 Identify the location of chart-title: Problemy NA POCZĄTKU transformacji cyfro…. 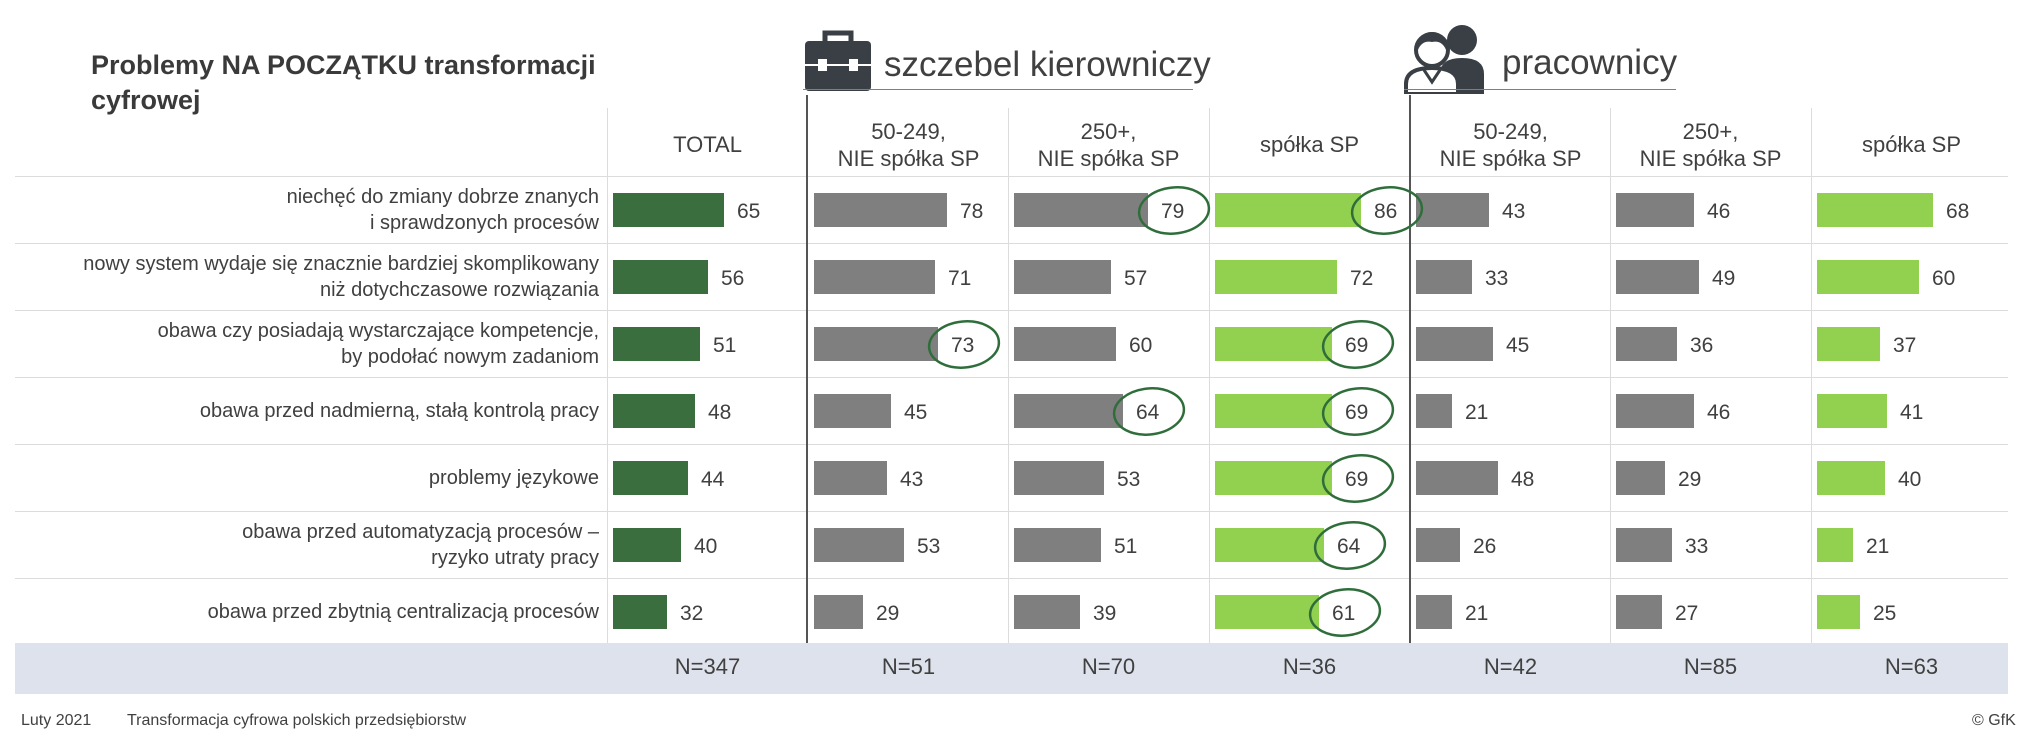
(343, 82).